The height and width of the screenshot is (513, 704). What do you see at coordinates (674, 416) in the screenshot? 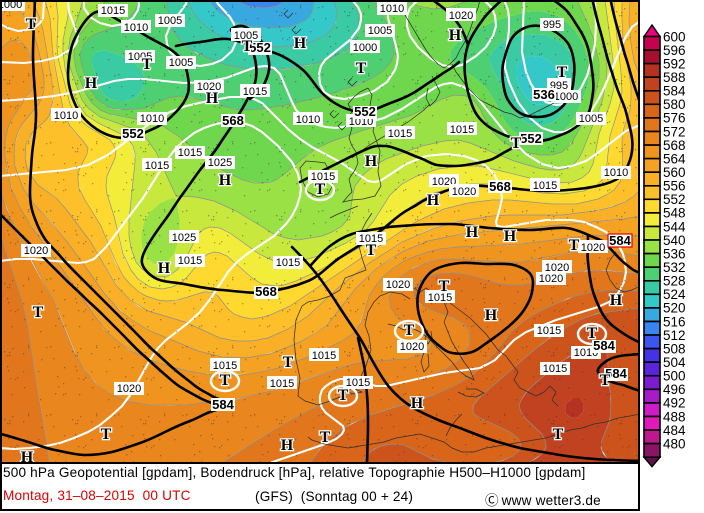
I see `svg-text: 488` at bounding box center [674, 416].